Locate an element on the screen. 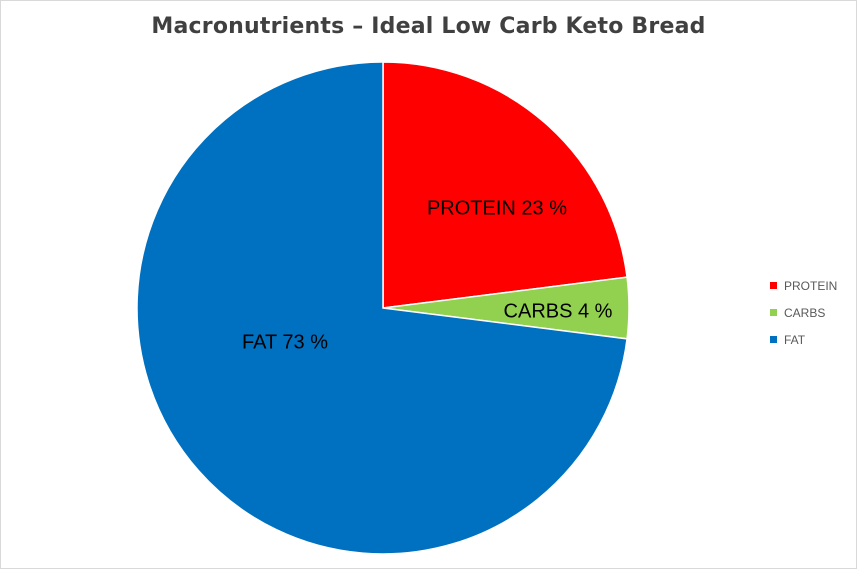 This screenshot has width=857, height=569. legend-label: PROTEIN is located at coordinates (811, 285).